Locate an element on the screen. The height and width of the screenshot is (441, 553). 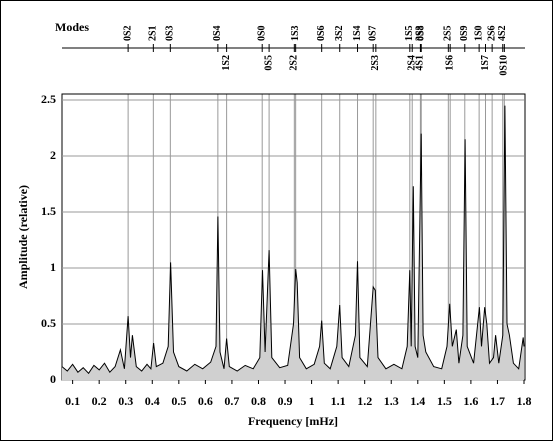
x-tick-label: 1.2 is located at coordinates (364, 401).